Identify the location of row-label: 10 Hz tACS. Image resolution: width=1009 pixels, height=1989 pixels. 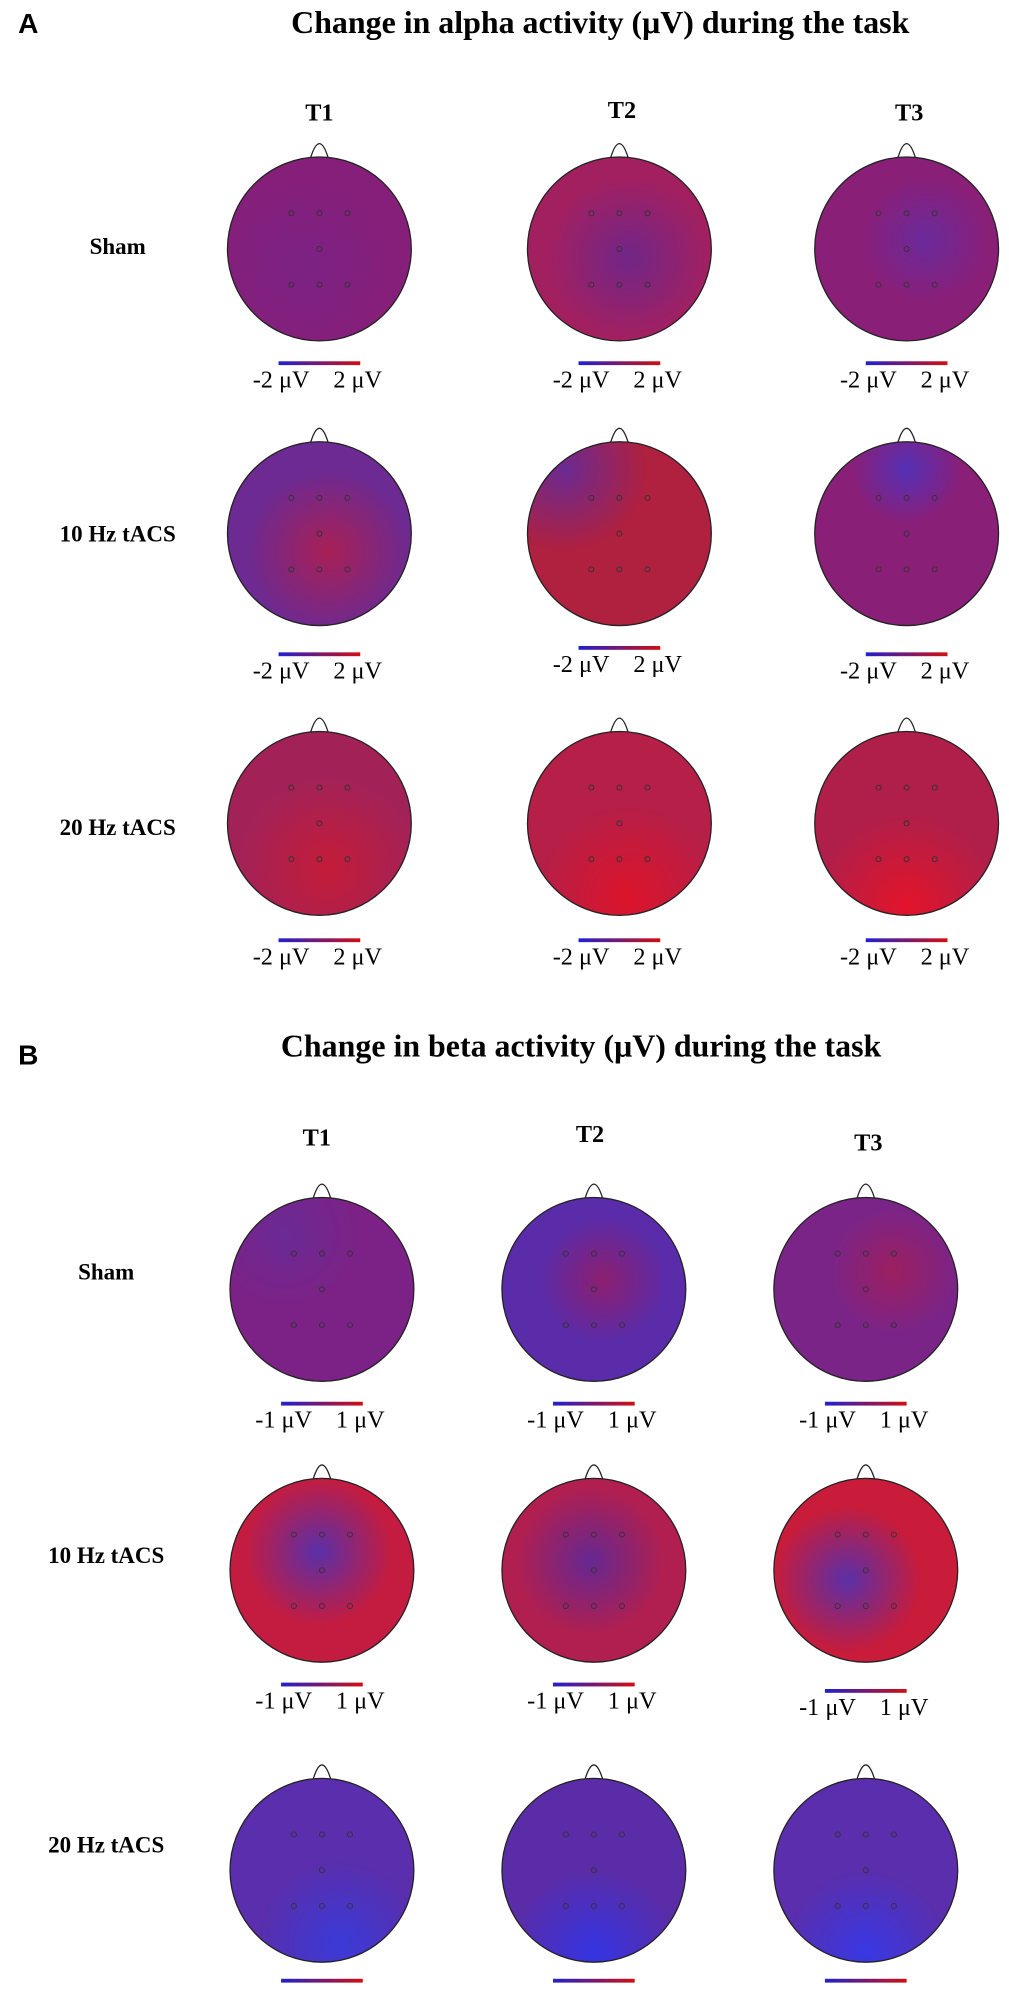
(106, 1555).